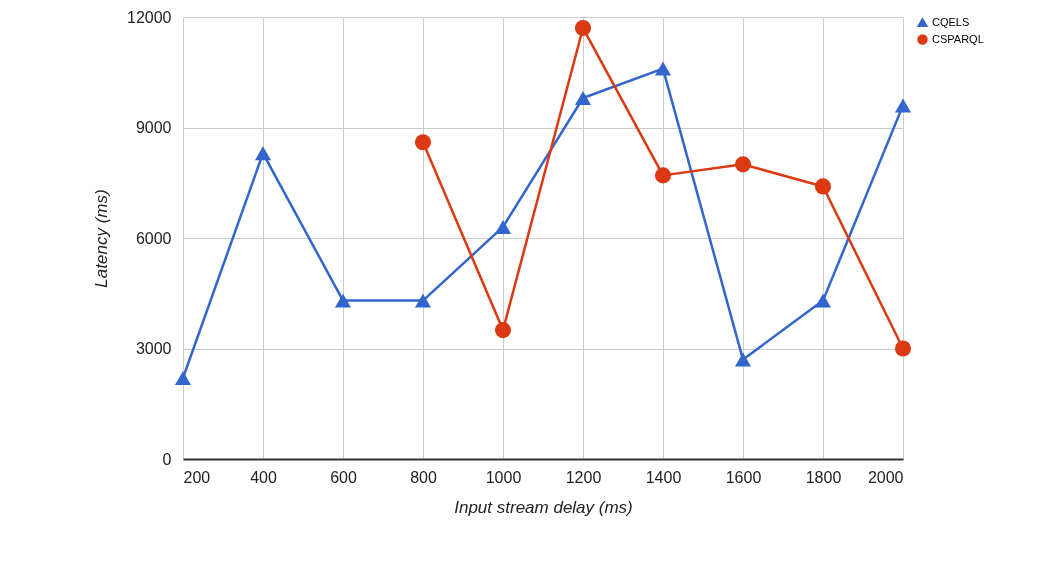  Describe the element at coordinates (149, 17) in the screenshot. I see `y-tick-label: 12000` at that location.